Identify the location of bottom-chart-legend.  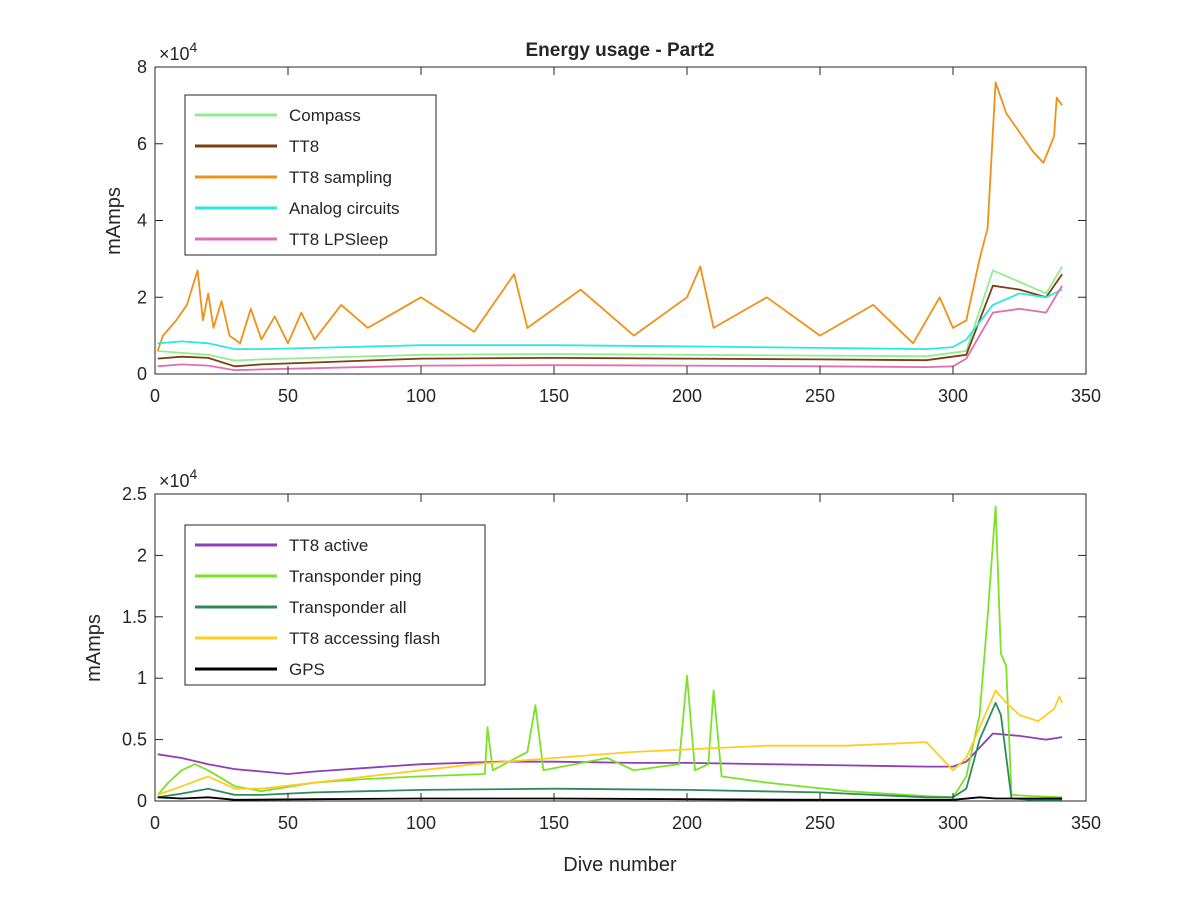
(335, 605).